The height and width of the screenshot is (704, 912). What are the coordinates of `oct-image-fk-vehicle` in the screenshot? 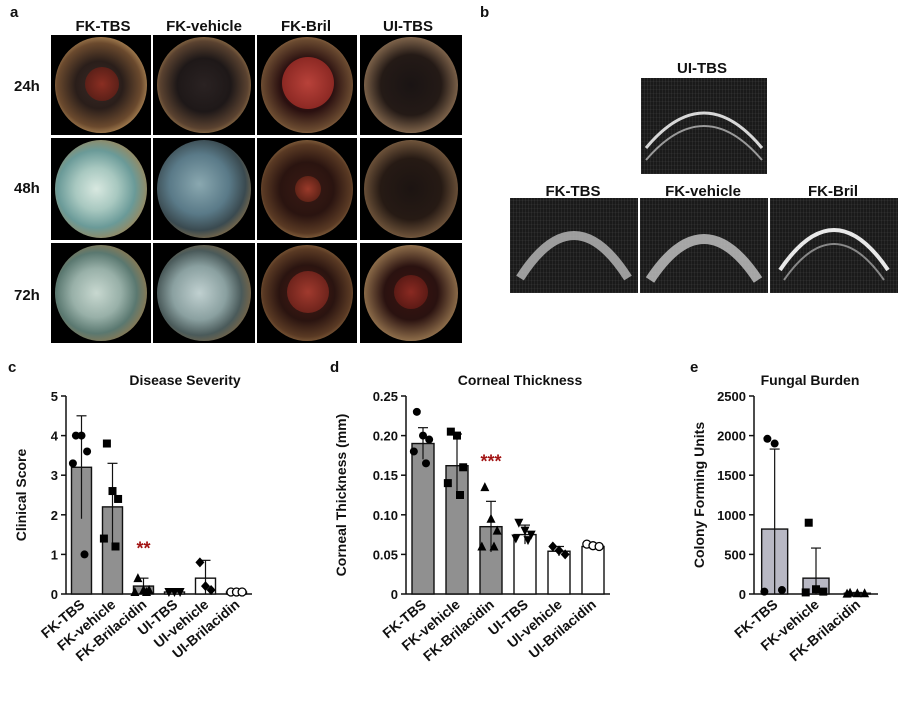 It's located at (704, 245).